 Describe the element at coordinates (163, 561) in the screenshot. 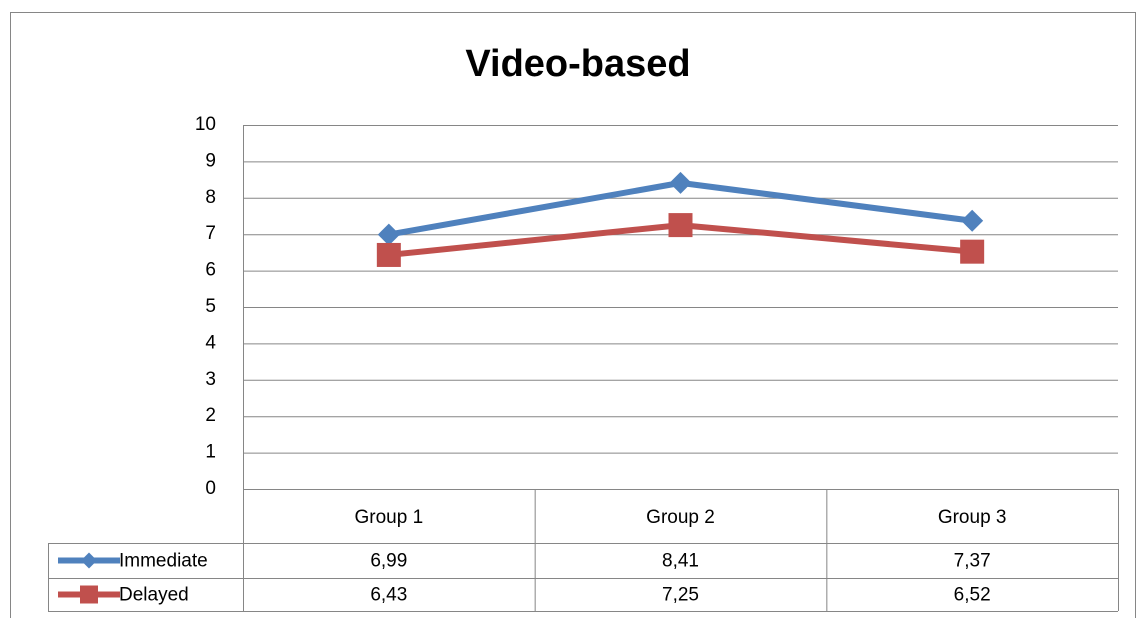

I see `legend-label: Immediate` at that location.